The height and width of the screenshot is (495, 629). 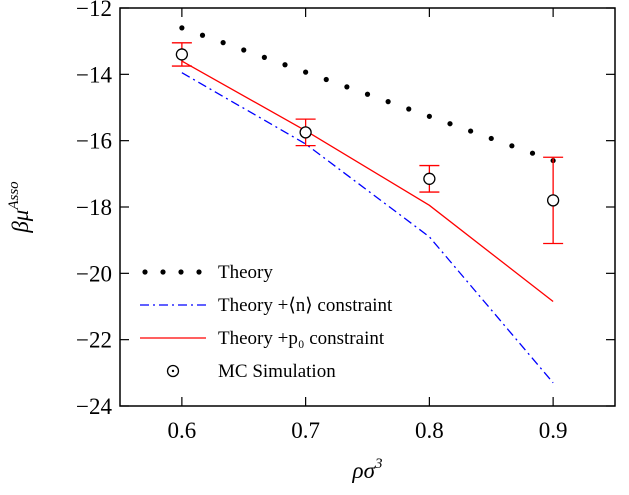 I want to click on legend-label: Theory +p₀ constraint, so click(x=301, y=338).